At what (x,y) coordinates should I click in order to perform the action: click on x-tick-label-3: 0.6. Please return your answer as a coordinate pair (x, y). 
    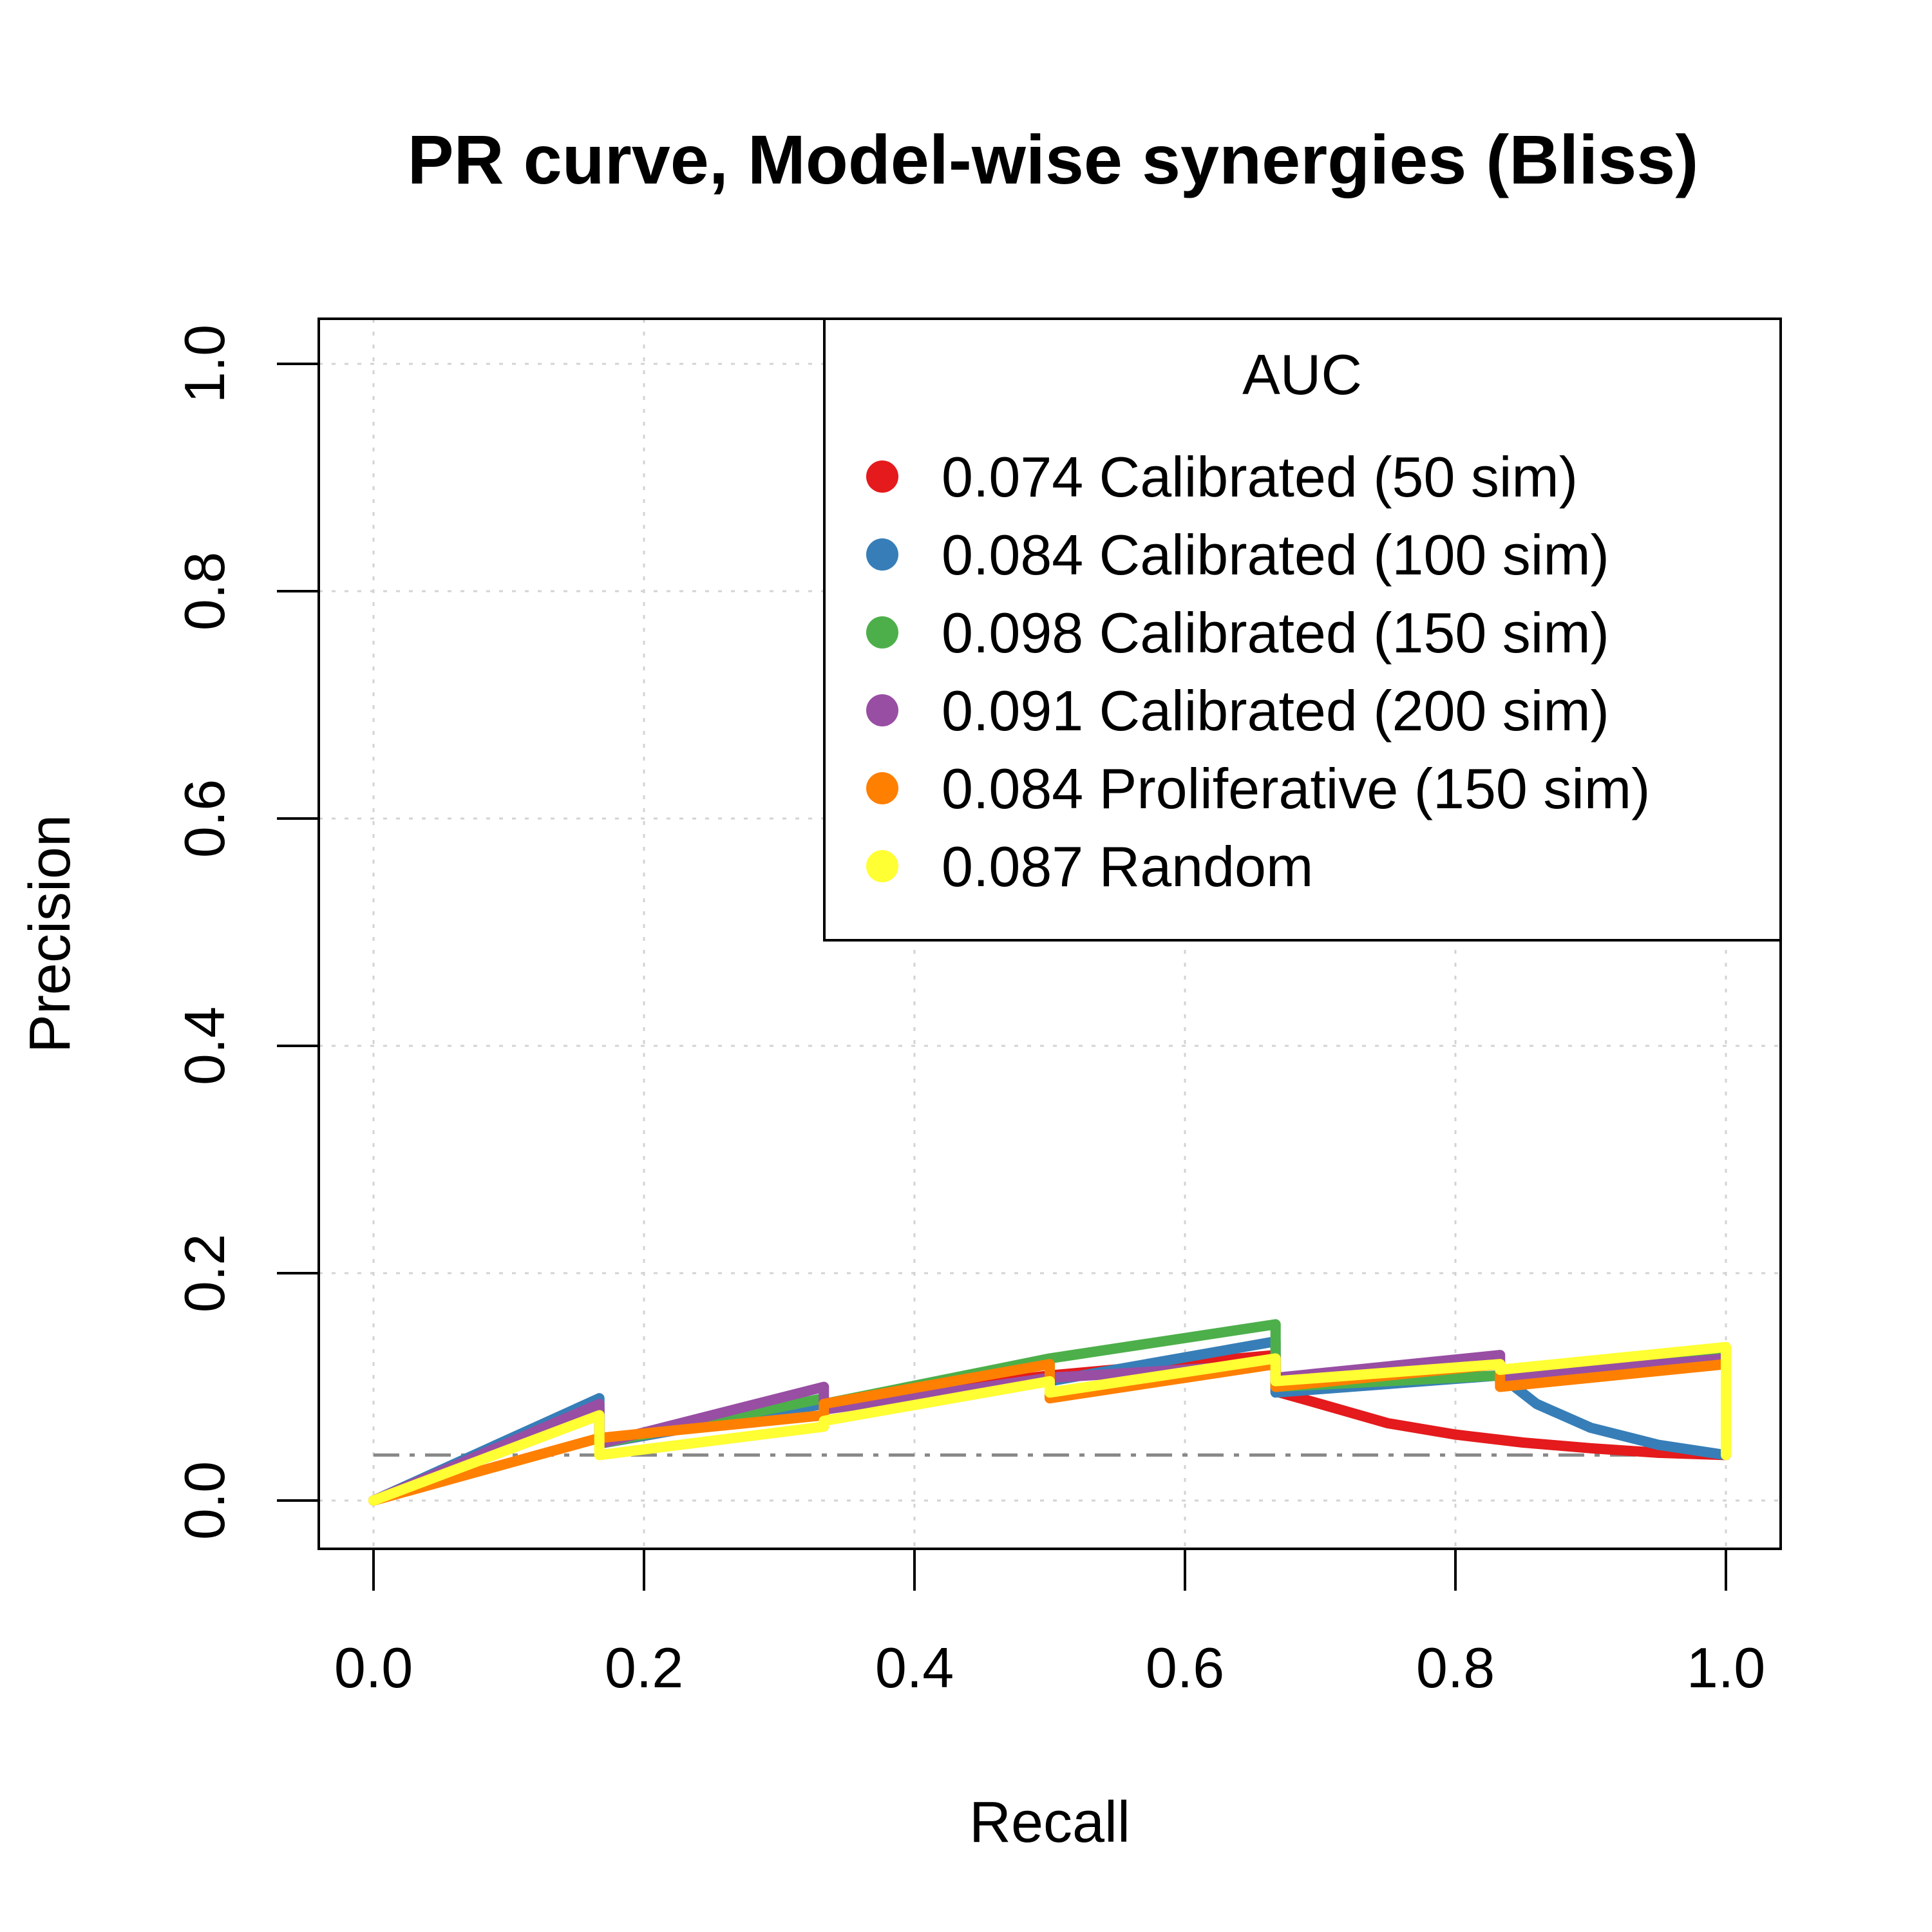
    Looking at the image, I should click on (1185, 1668).